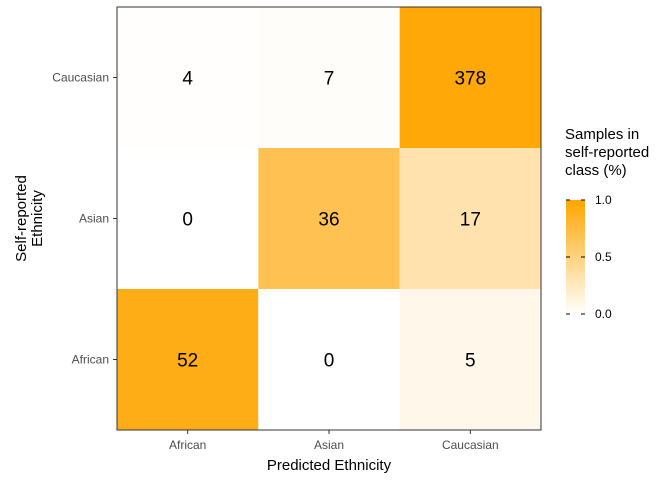 The image size is (672, 480). Describe the element at coordinates (603, 257) in the screenshot. I see `legend-tick-label: 0.5` at that location.